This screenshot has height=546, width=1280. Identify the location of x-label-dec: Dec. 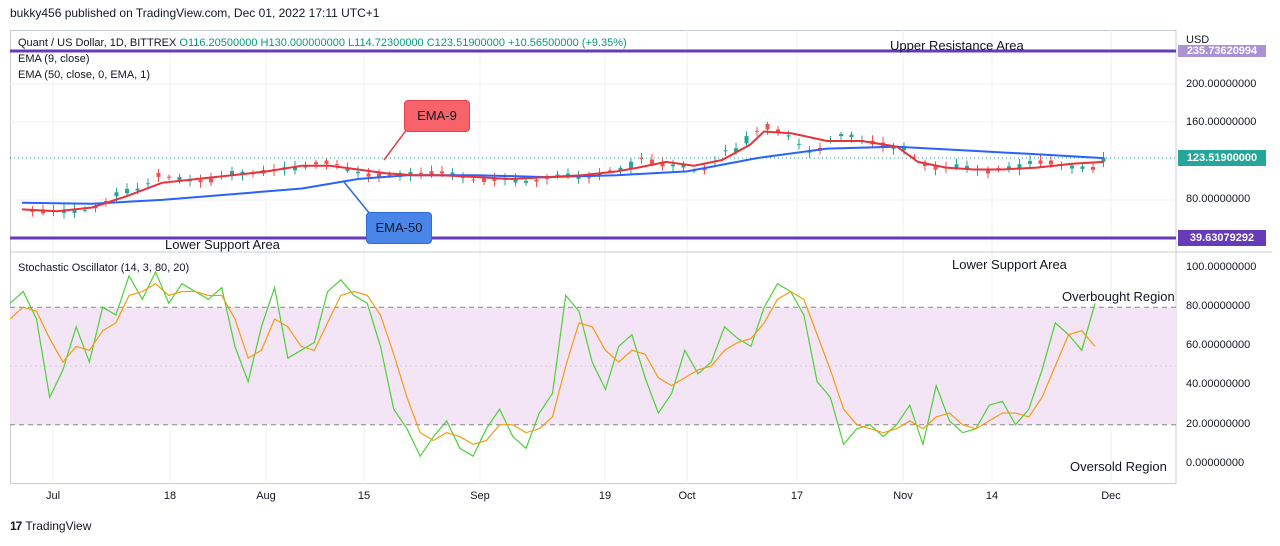
(1111, 496).